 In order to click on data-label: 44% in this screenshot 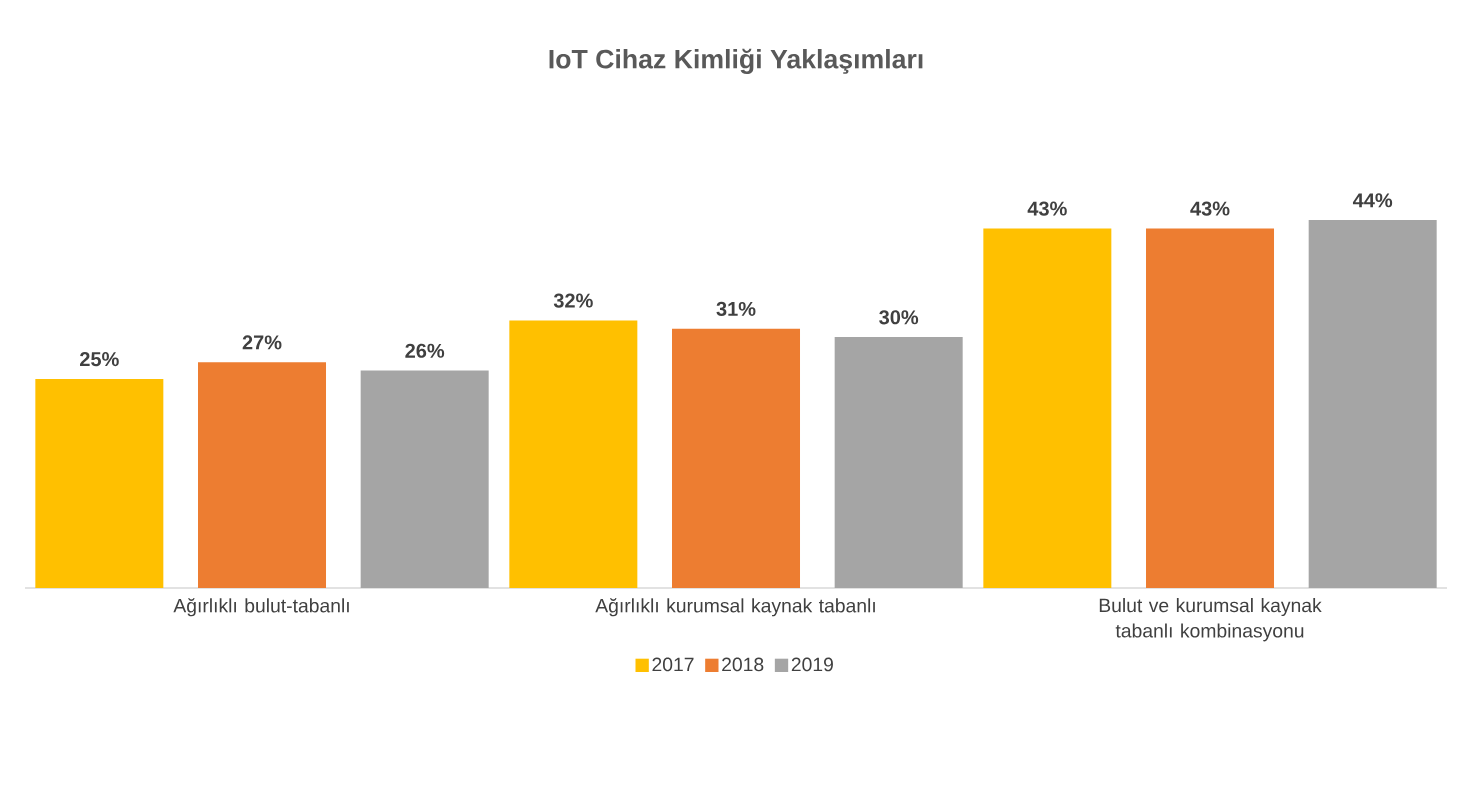, I will do `click(1372, 200)`.